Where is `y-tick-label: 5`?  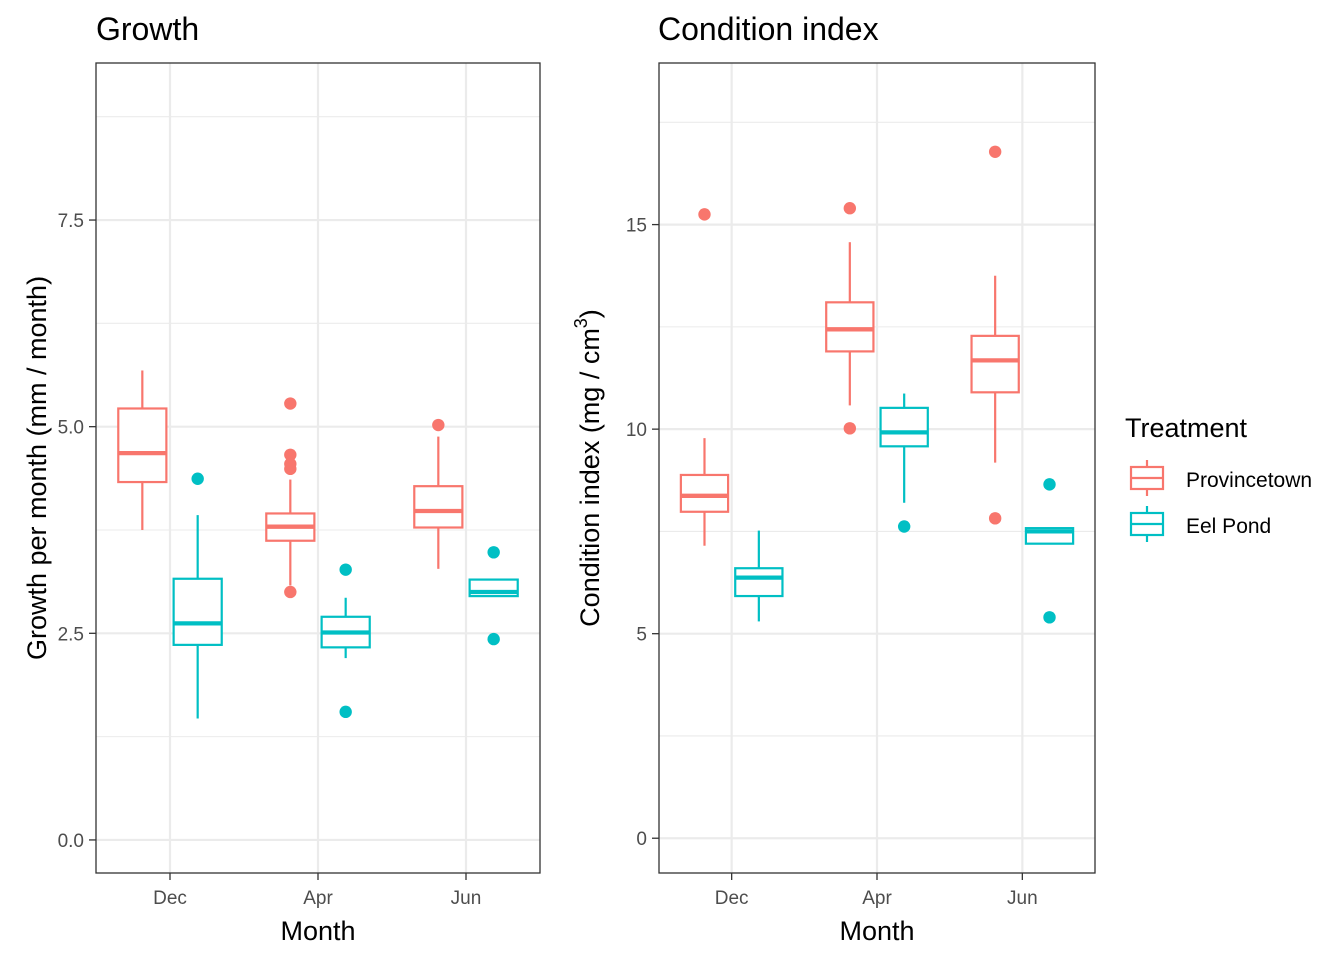
y-tick-label: 5 is located at coordinates (641, 635).